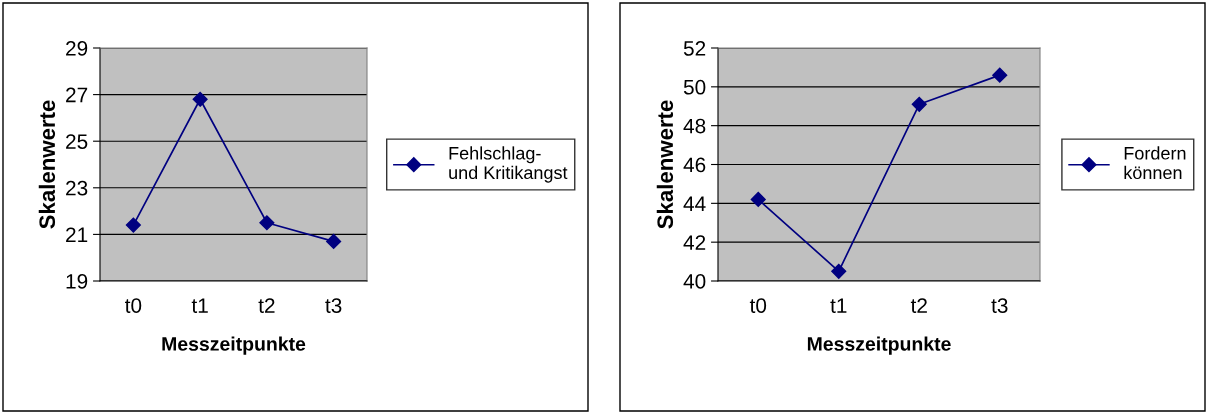  I want to click on legend-label: Fordern können, so click(1155, 163).